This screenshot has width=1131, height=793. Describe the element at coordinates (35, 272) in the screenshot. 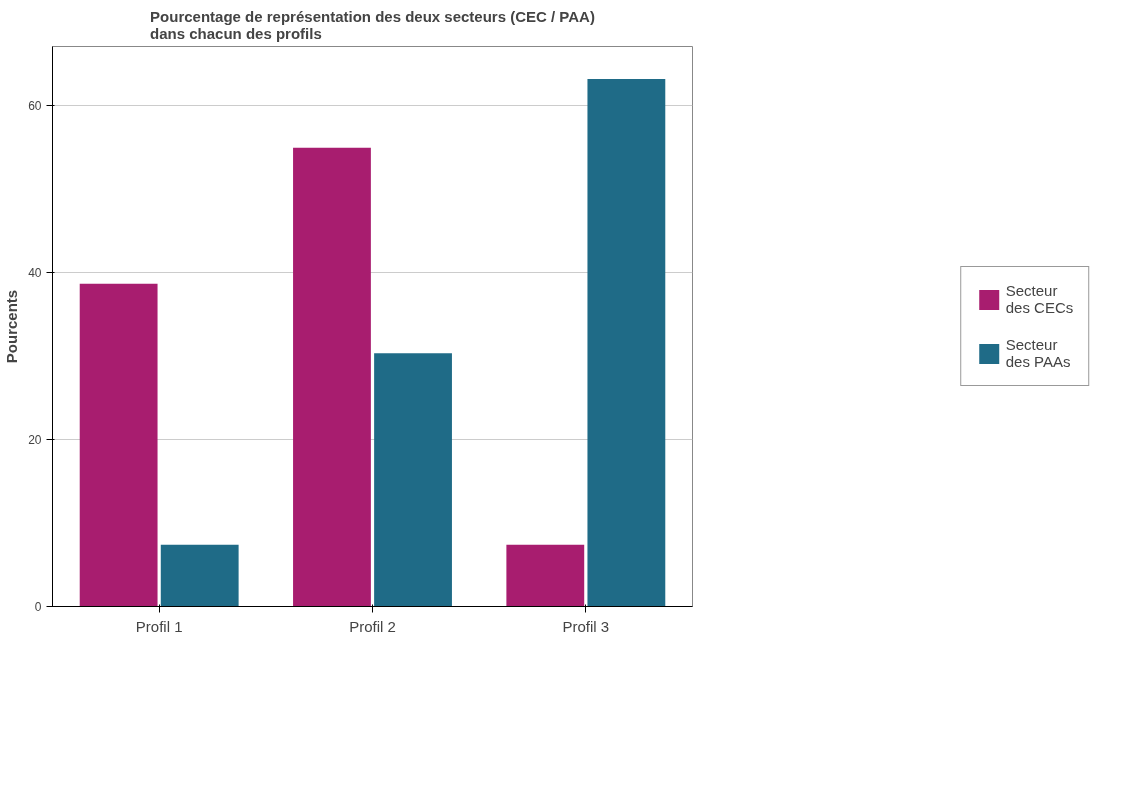

I see `y-tick-label: 40` at that location.